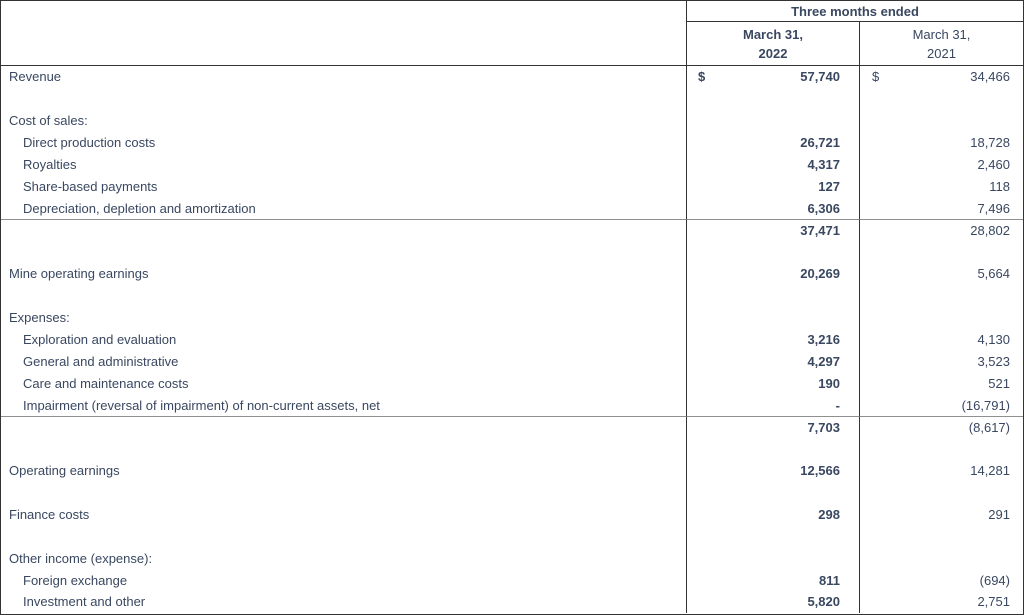  I want to click on value-2021: 521, so click(999, 383).